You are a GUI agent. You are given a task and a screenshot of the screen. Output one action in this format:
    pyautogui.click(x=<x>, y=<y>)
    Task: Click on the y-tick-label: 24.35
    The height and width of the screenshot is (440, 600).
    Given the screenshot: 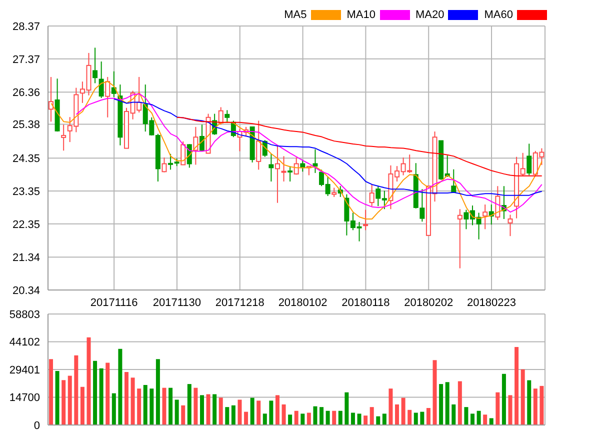 What is the action you would take?
    pyautogui.click(x=26, y=159)
    